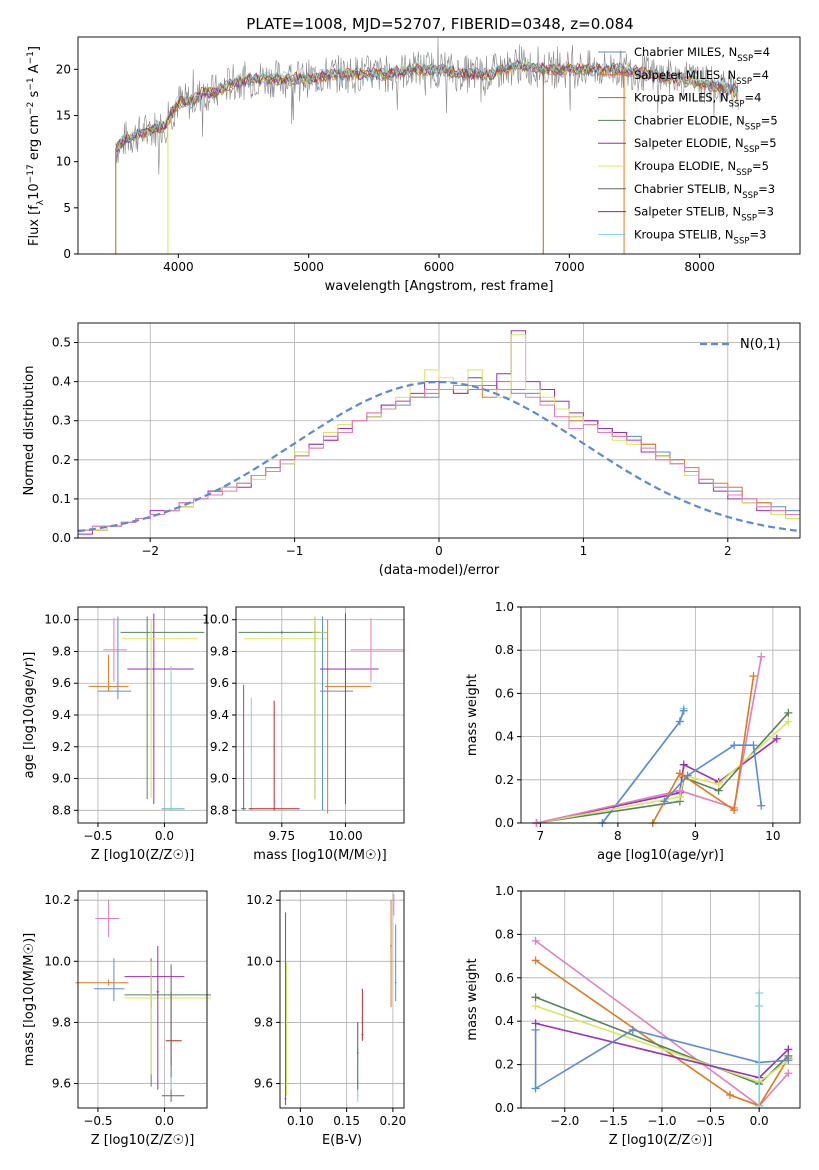  Describe the element at coordinates (569, 267) in the screenshot. I see `x-tick-label: 7000` at that location.